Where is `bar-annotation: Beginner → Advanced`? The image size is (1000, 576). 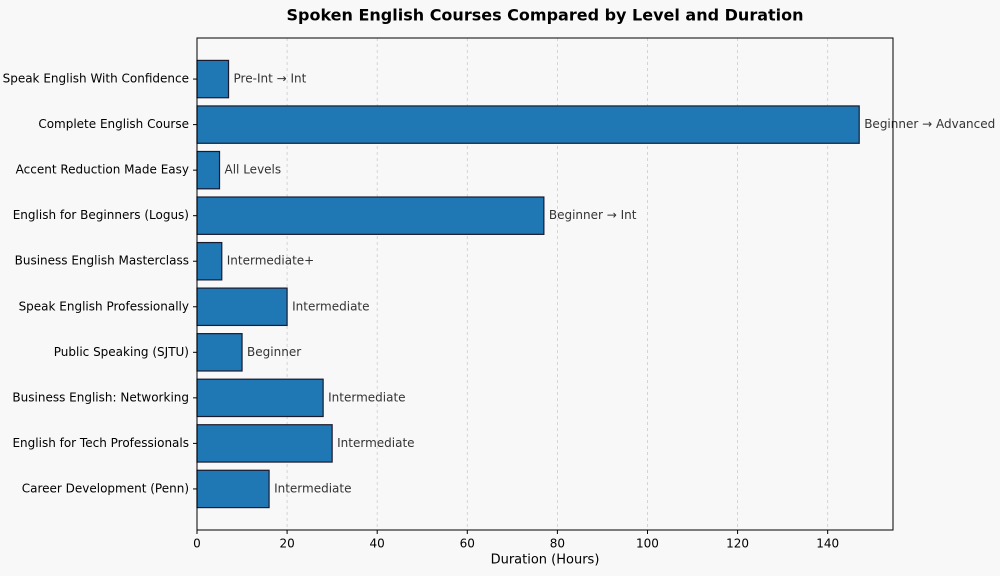
bar-annotation: Beginner → Advanced is located at coordinates (929, 124).